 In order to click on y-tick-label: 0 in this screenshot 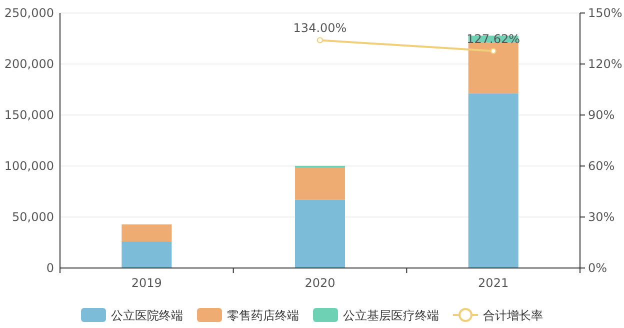, I will do `click(50, 268)`.